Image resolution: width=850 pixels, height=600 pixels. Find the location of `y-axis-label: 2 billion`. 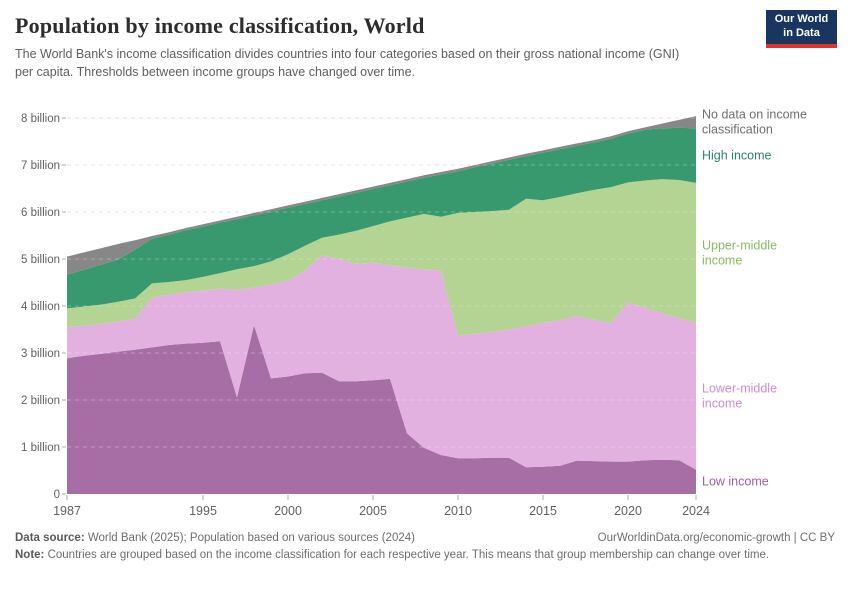

y-axis-label: 2 billion is located at coordinates (40, 401).